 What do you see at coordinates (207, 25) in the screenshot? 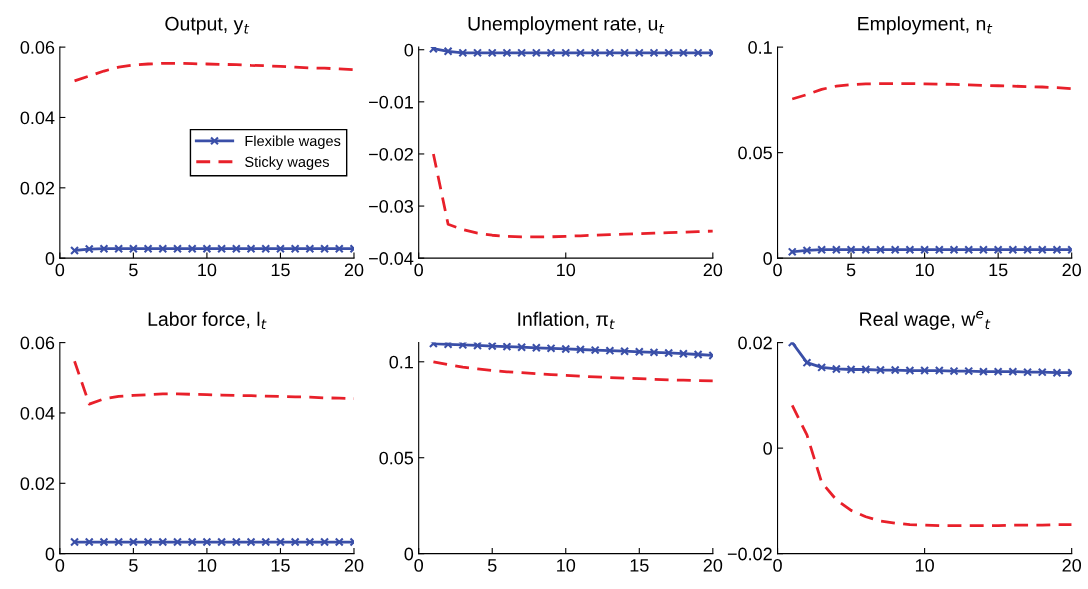
I see `chart-title: Output, y$_{t}$` at bounding box center [207, 25].